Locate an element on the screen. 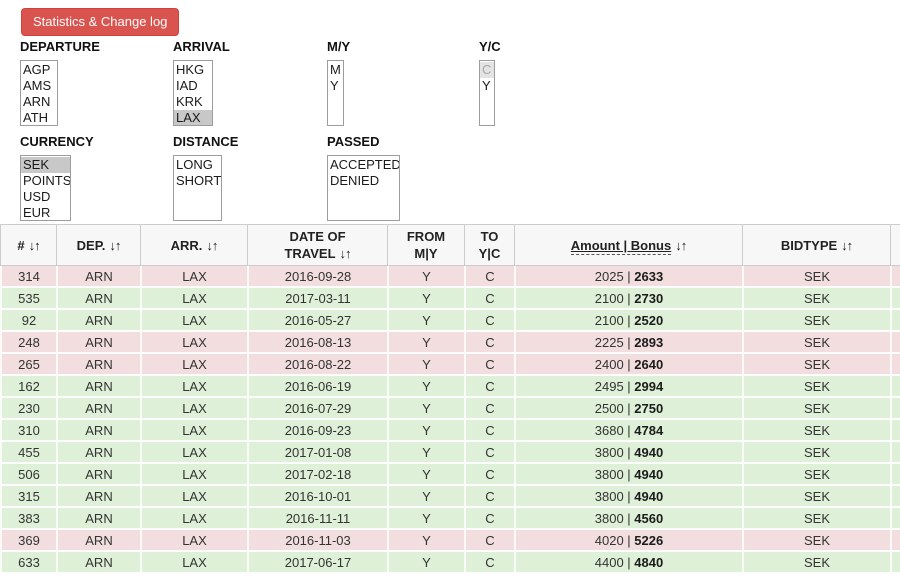 This screenshot has height=582, width=900. bonus-value: 2750 is located at coordinates (649, 408).